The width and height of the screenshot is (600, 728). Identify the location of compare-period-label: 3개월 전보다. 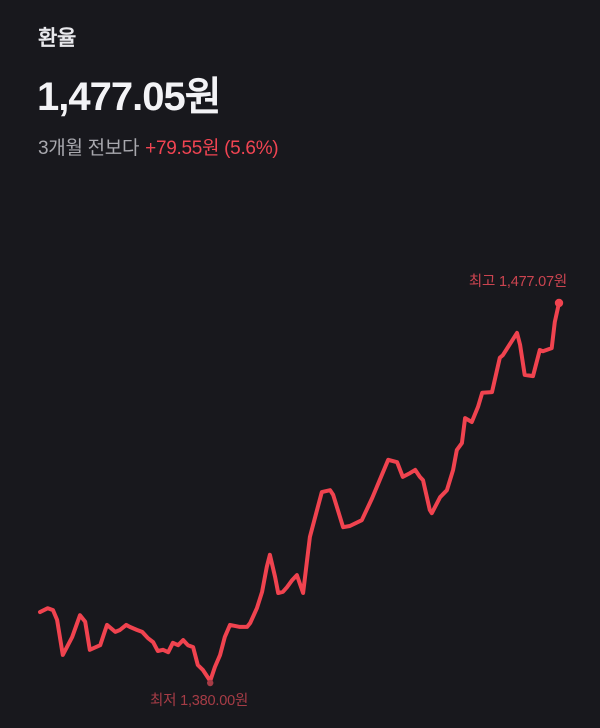
(89, 148).